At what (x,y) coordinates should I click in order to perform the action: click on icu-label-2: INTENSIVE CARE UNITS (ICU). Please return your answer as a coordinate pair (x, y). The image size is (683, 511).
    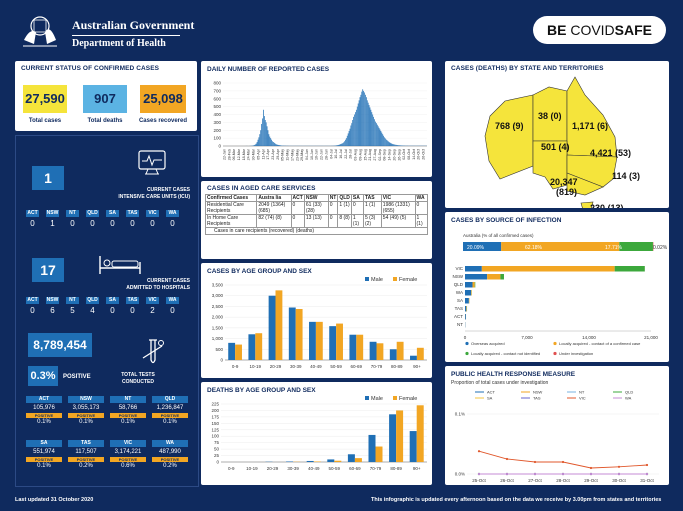
    Looking at the image, I should click on (154, 197).